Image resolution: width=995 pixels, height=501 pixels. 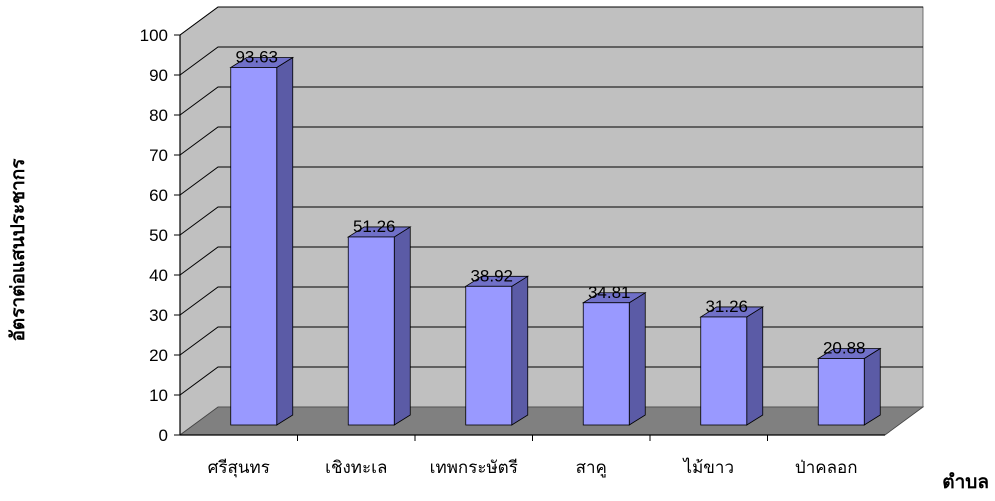 What do you see at coordinates (374, 226) in the screenshot?
I see `data-label: 51.26` at bounding box center [374, 226].